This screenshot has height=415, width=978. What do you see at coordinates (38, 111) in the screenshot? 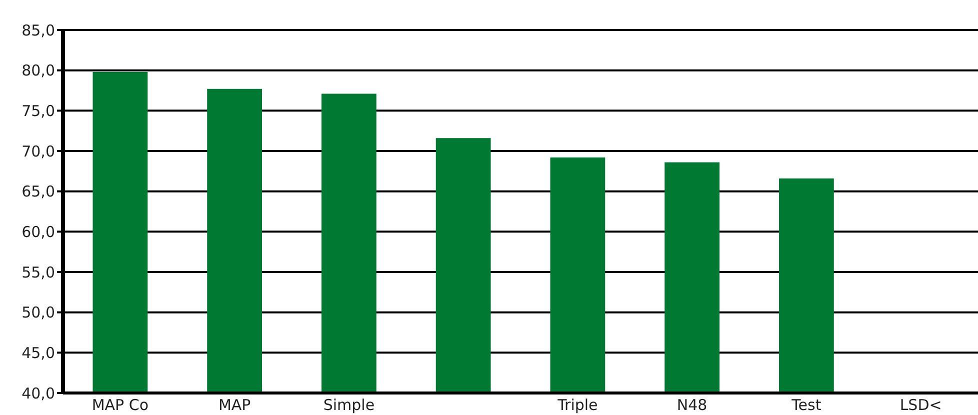
I see `y-tick-label: 75,0` at bounding box center [38, 111].